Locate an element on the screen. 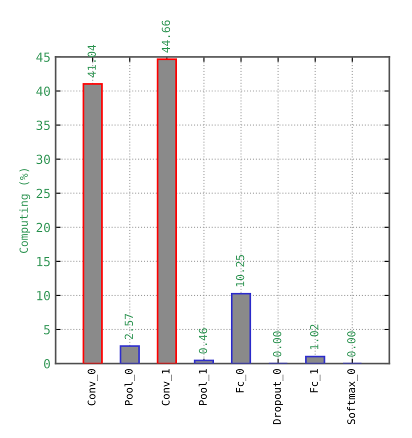  y-tick-label: 30 is located at coordinates (43, 159).